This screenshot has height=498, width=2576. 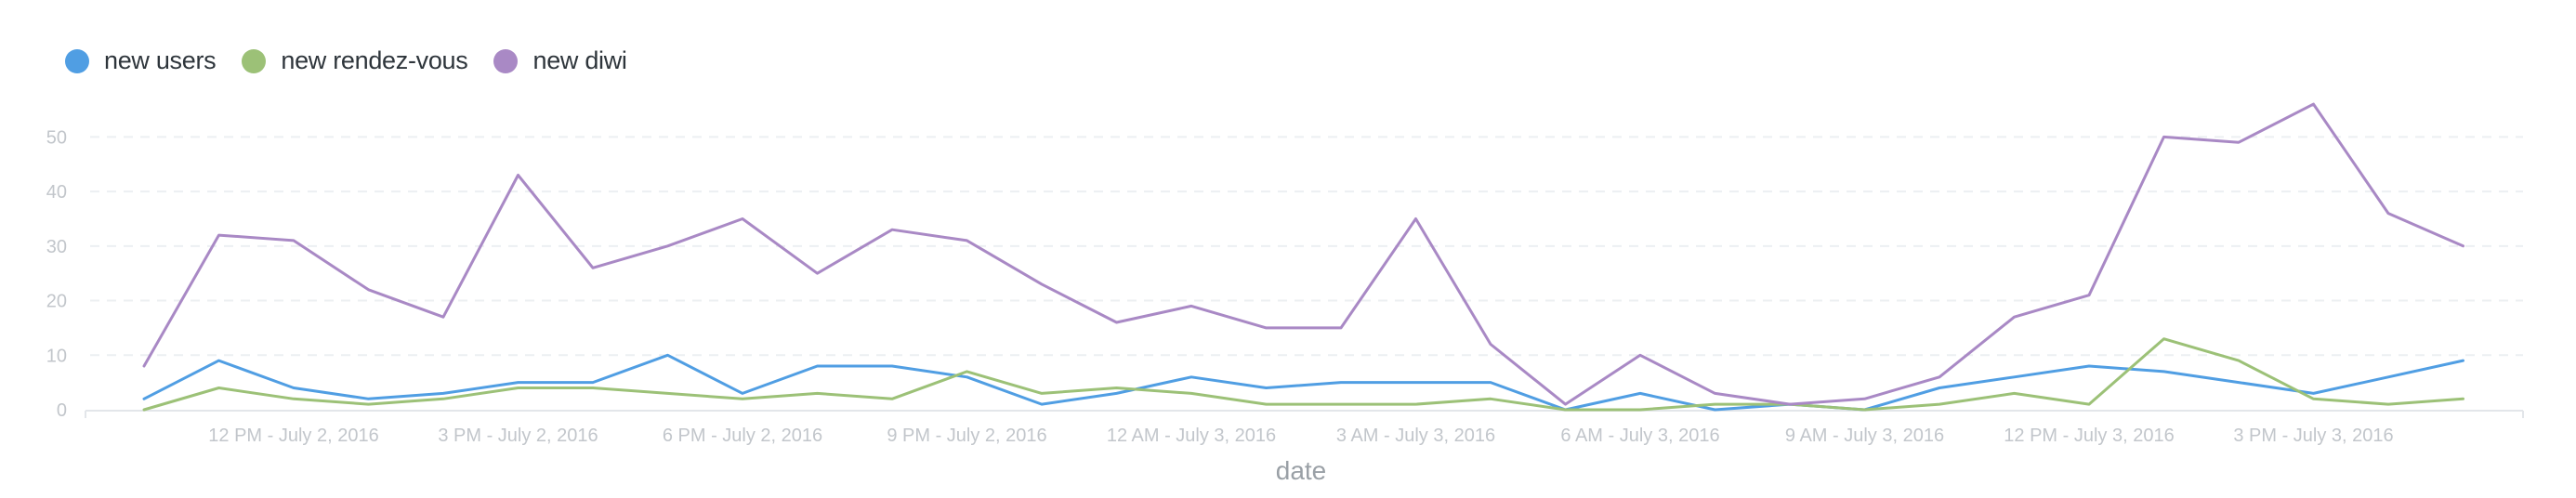 What do you see at coordinates (2089, 436) in the screenshot?
I see `x-tick-label: 12 PM - July 3, 2016` at bounding box center [2089, 436].